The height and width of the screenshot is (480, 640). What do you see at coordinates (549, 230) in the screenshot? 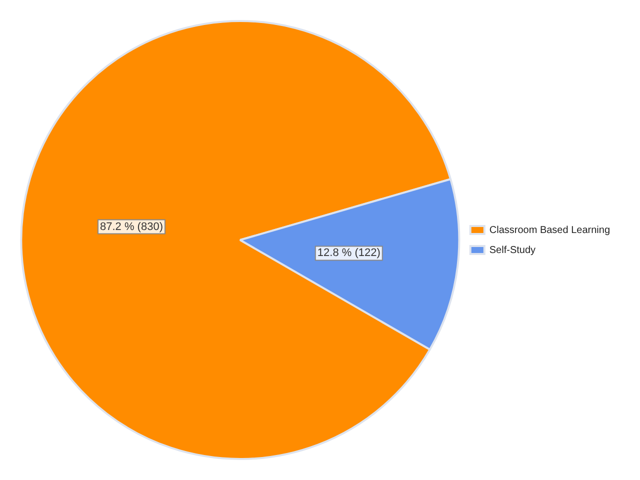
I see `legend-label: Classroom Based Learning` at bounding box center [549, 230].